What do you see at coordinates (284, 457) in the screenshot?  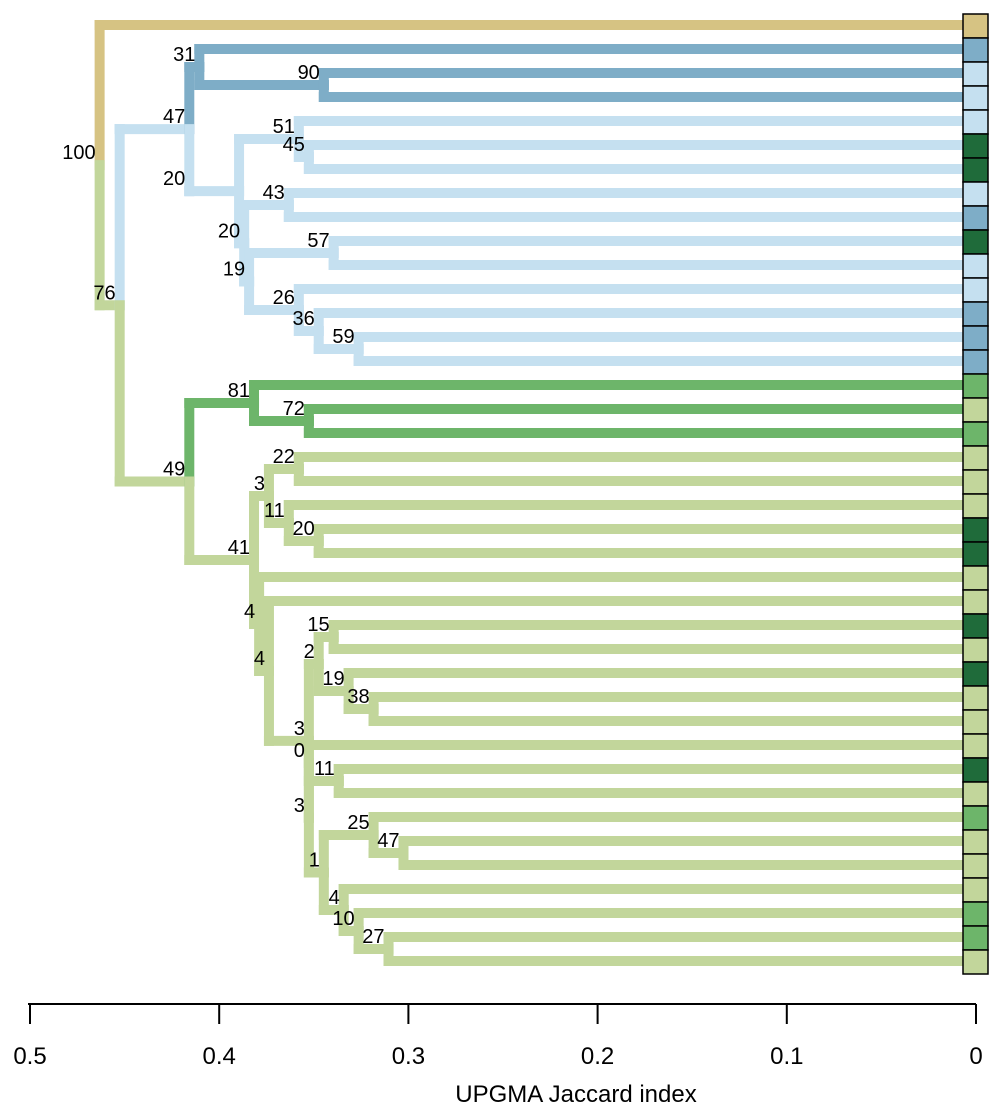 I see `support-value: 22` at bounding box center [284, 457].